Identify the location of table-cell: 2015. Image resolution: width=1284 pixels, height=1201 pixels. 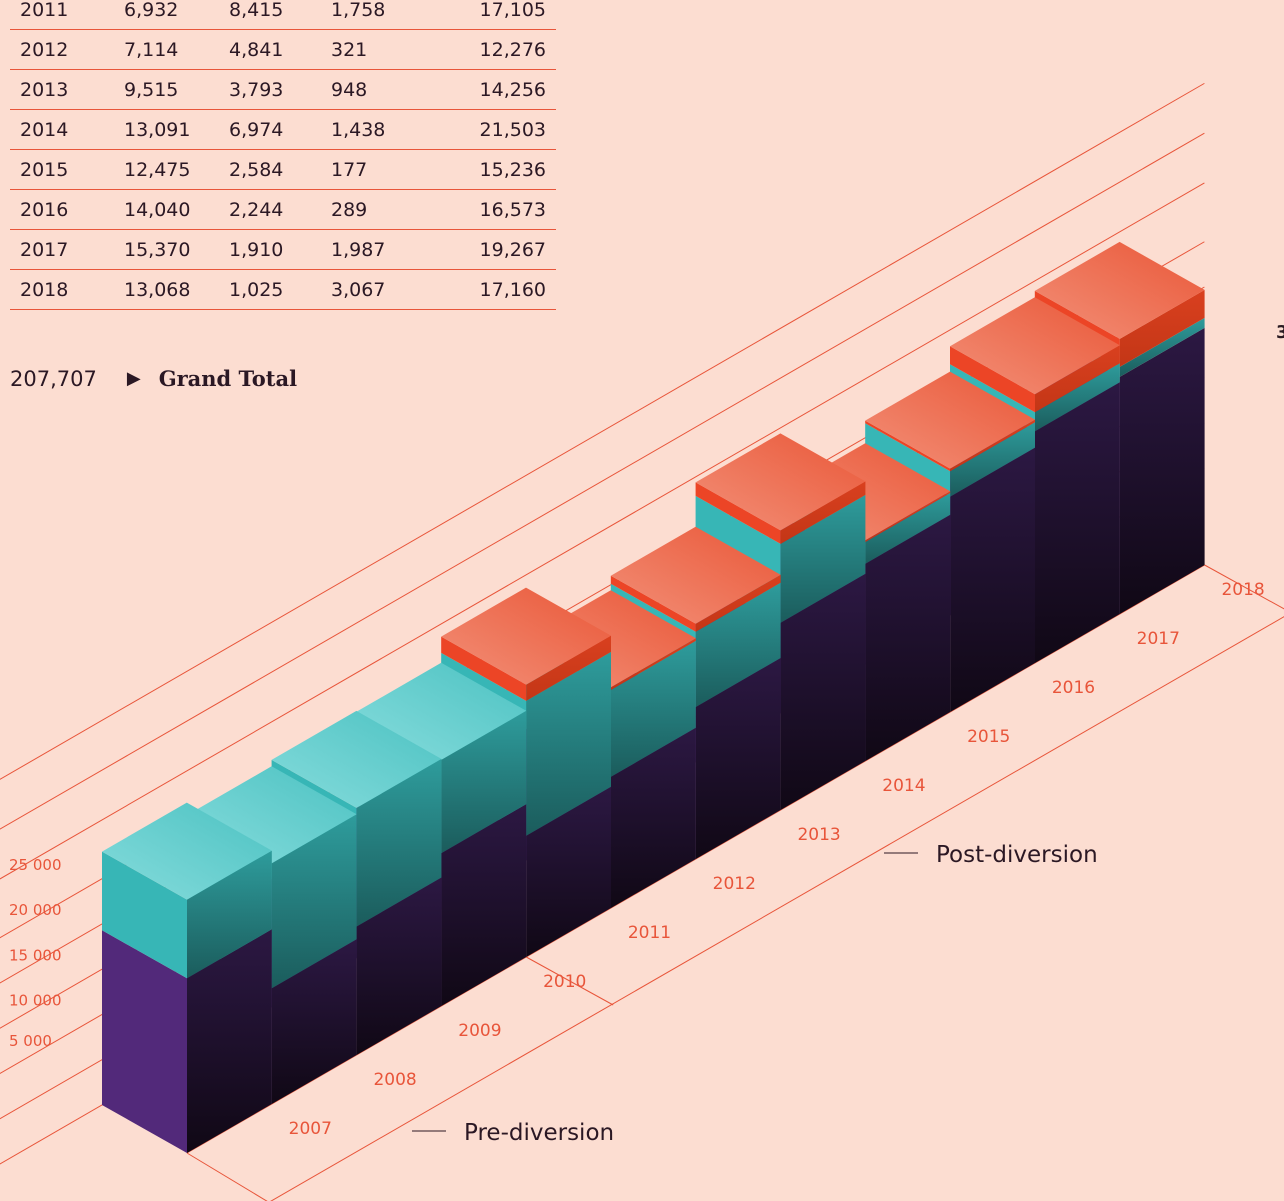
(62, 169).